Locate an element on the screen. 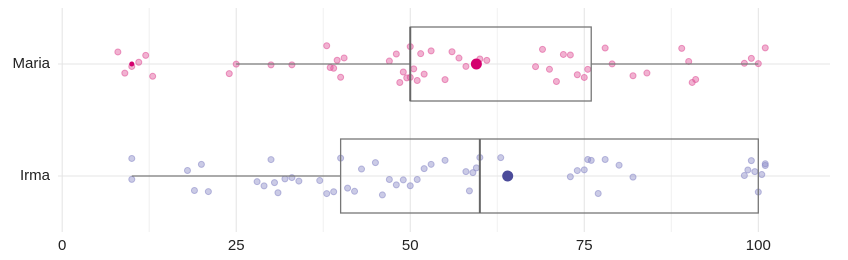  x-tick-label: 75 is located at coordinates (584, 245).